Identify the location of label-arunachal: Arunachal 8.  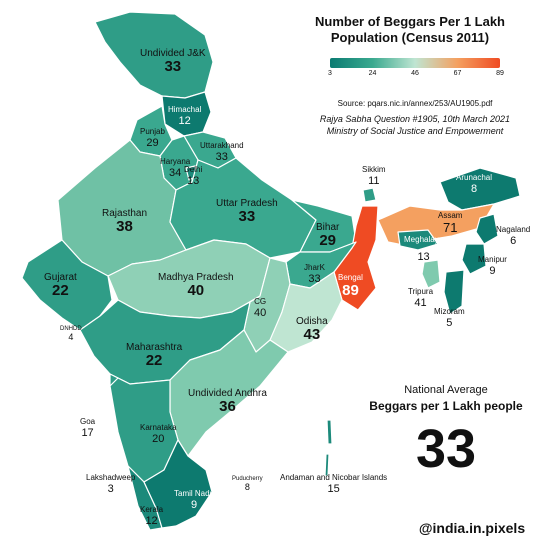
(474, 184).